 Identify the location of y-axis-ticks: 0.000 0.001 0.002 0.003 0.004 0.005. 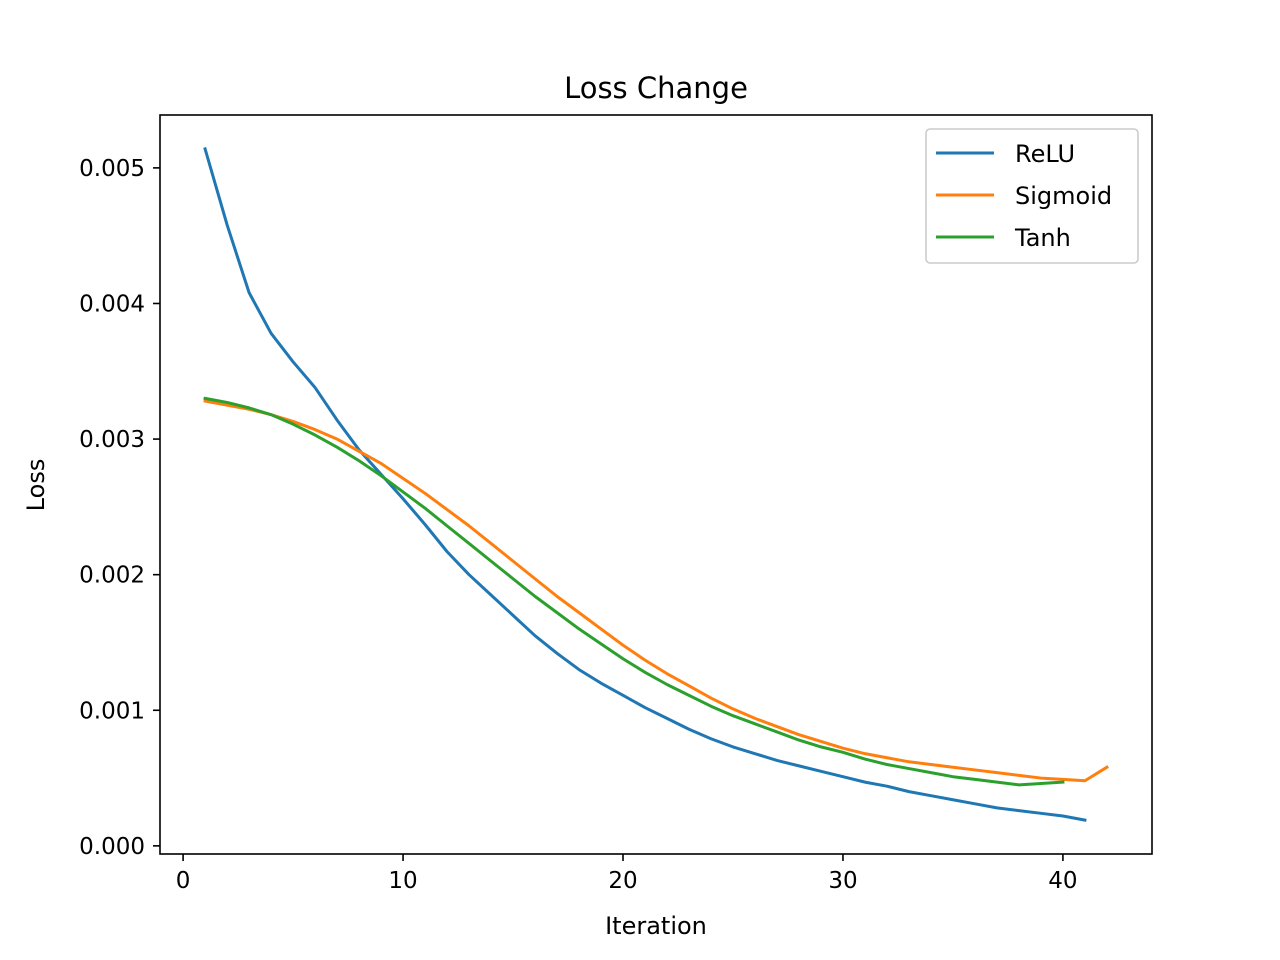
(119, 508).